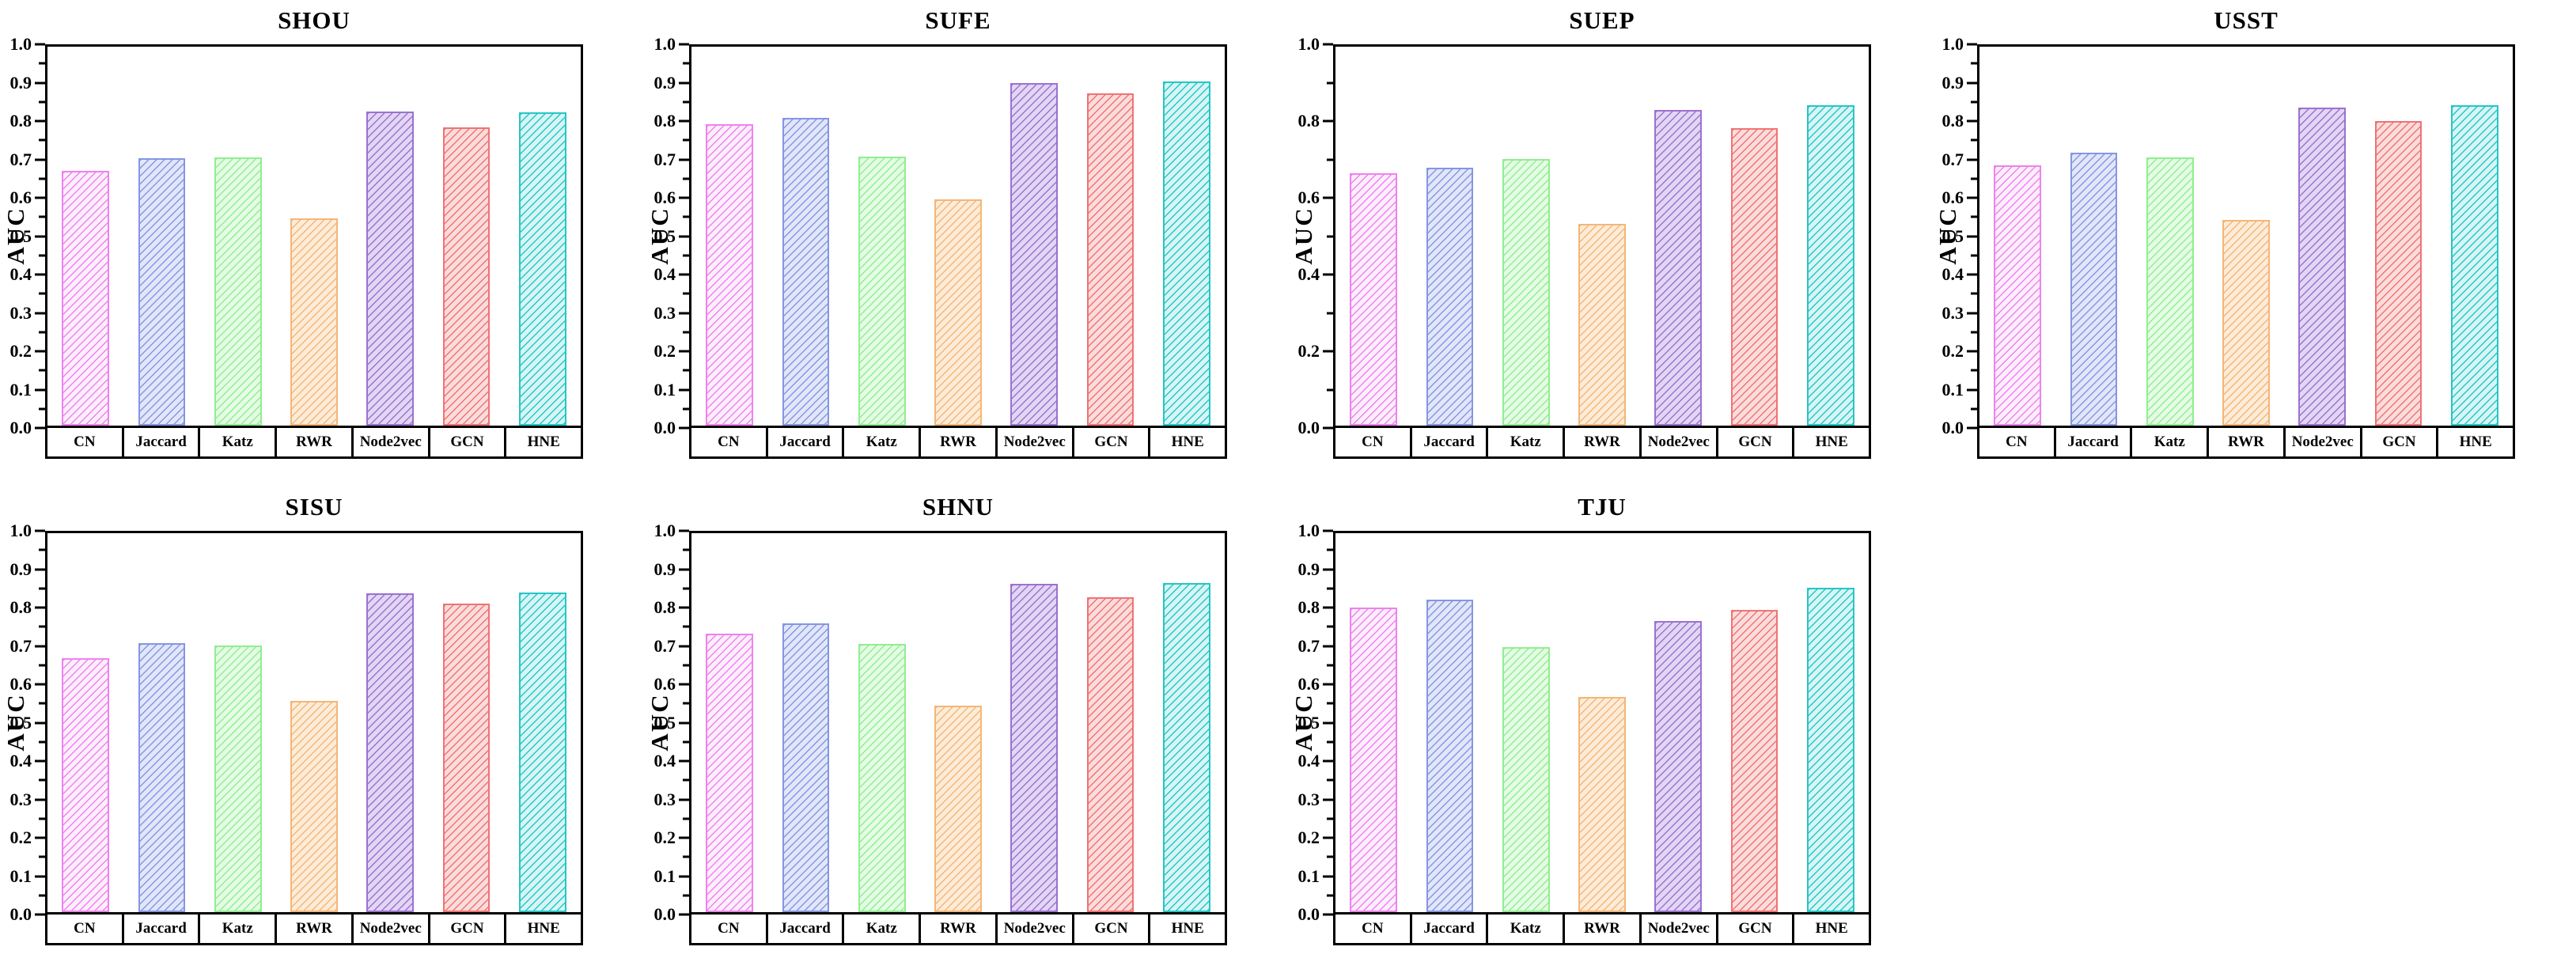  I want to click on x-category-label: RWR, so click(313, 442).